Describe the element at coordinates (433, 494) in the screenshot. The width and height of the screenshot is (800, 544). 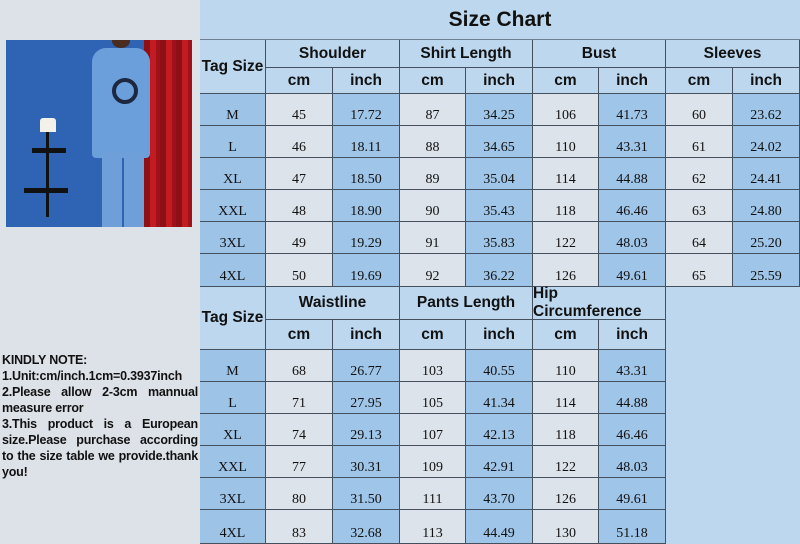
I see `measurement-cell: 111` at that location.